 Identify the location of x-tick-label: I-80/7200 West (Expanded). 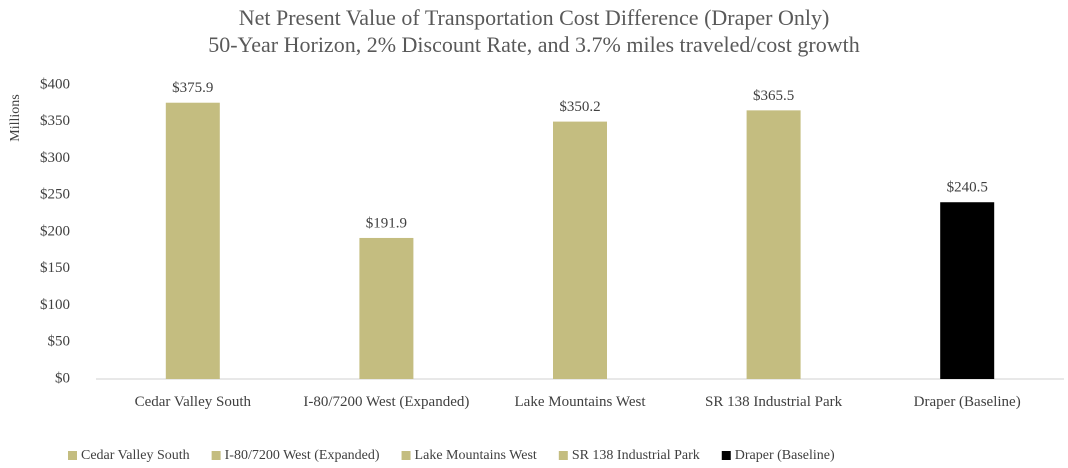
(386, 402).